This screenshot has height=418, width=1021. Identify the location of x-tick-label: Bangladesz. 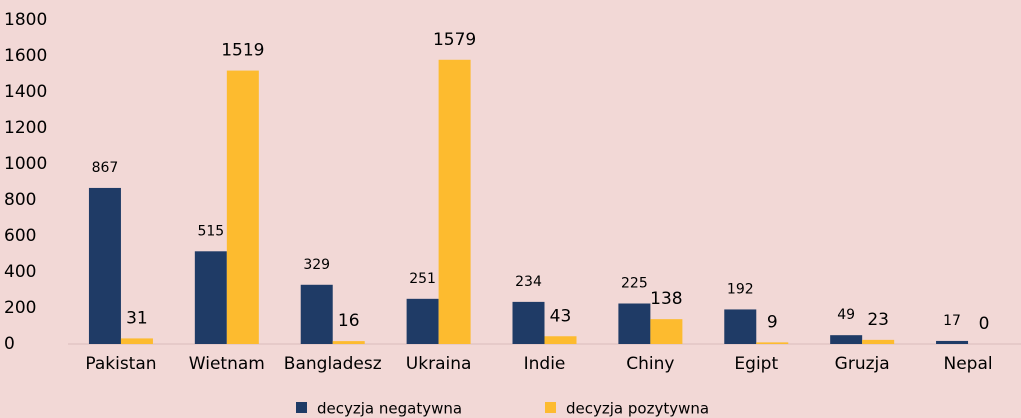
(333, 364).